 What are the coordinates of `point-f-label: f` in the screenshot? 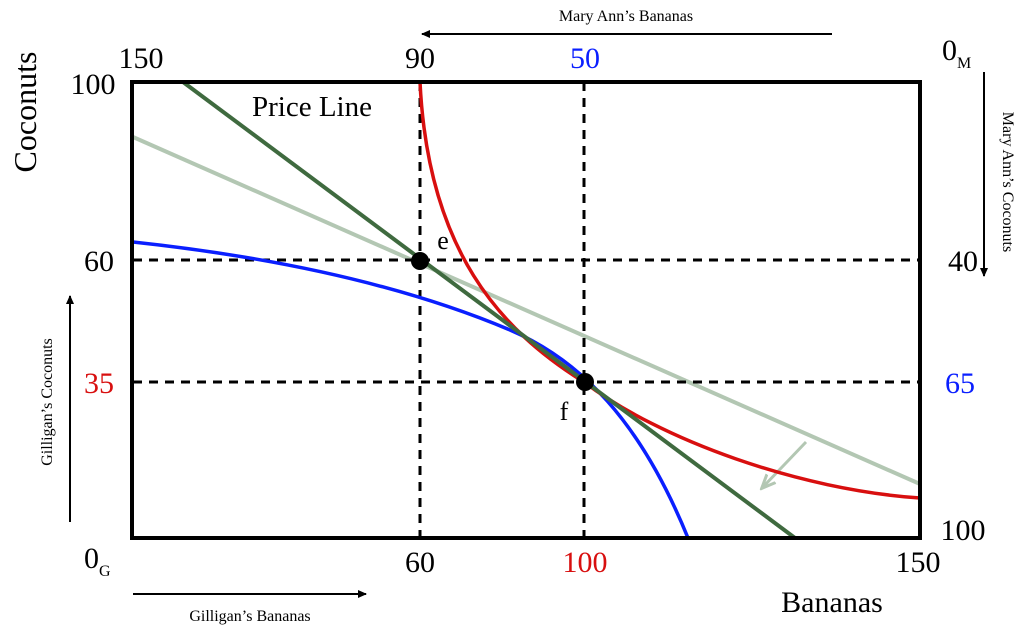 It's located at (564, 411).